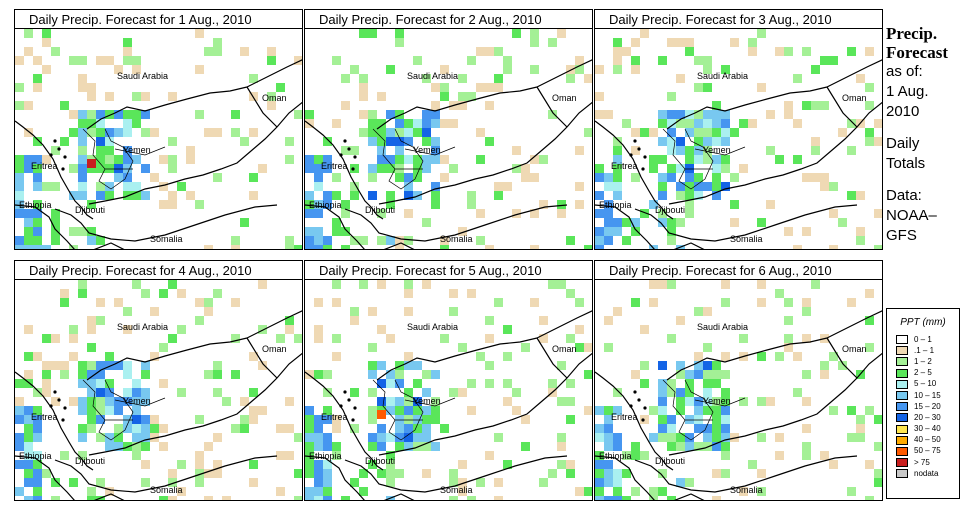  What do you see at coordinates (738, 270) in the screenshot?
I see `panel-title: Daily Precip. Forecast for 6 Aug., 2010` at bounding box center [738, 270].